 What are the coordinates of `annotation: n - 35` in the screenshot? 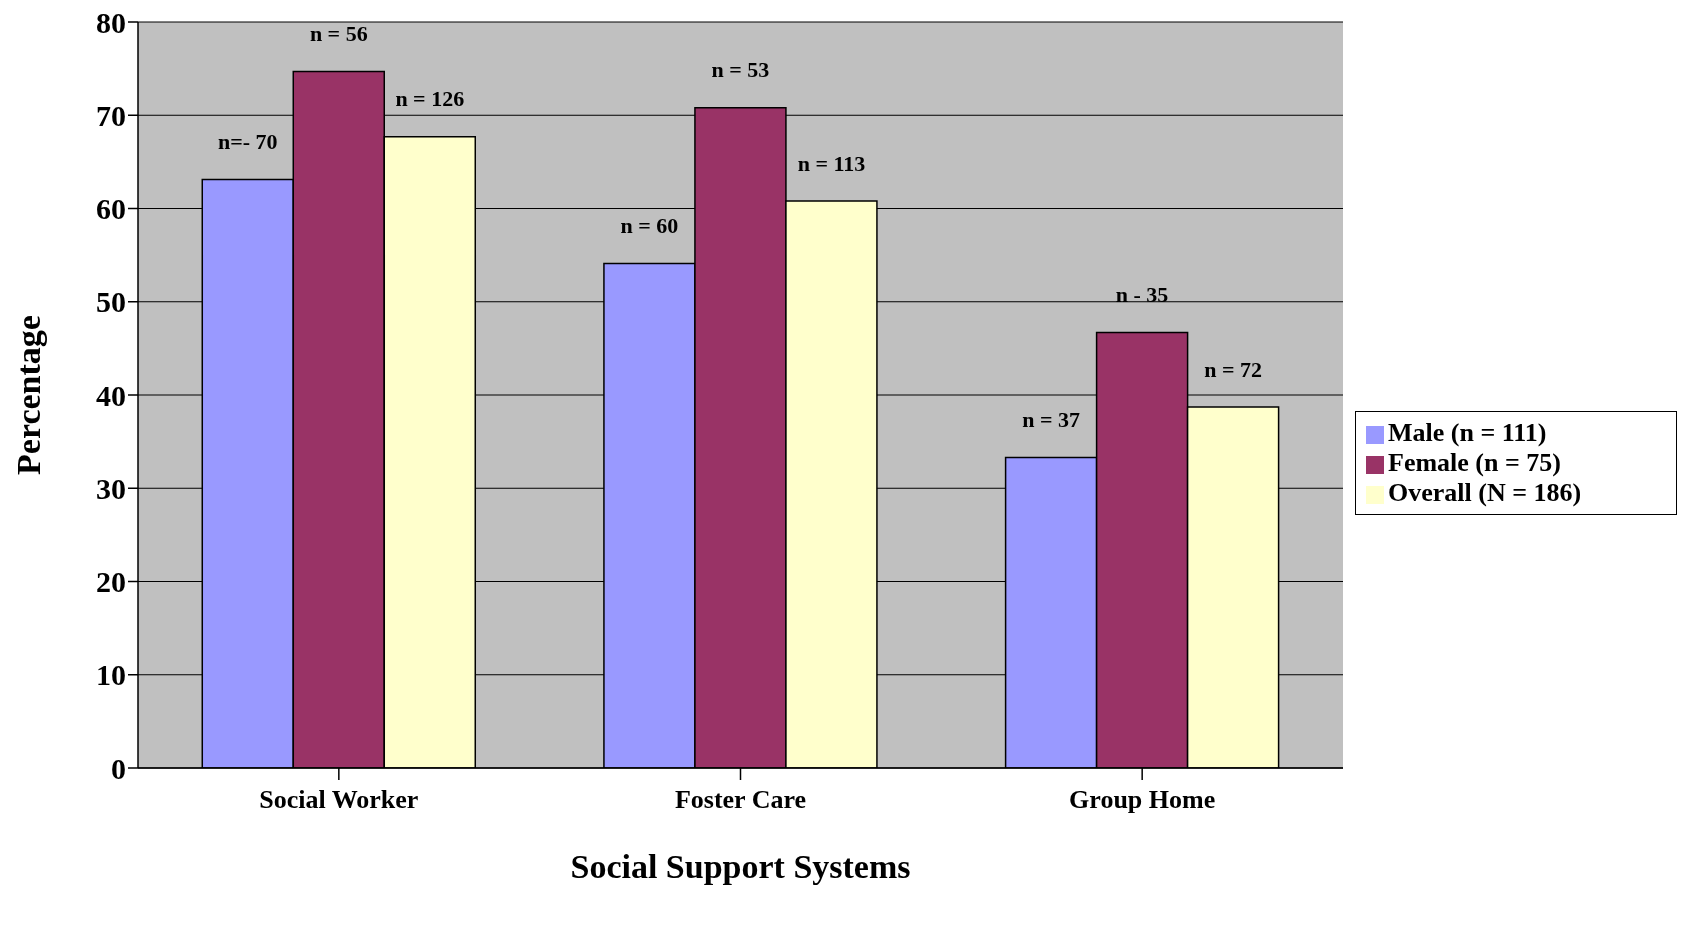 It's located at (1142, 295).